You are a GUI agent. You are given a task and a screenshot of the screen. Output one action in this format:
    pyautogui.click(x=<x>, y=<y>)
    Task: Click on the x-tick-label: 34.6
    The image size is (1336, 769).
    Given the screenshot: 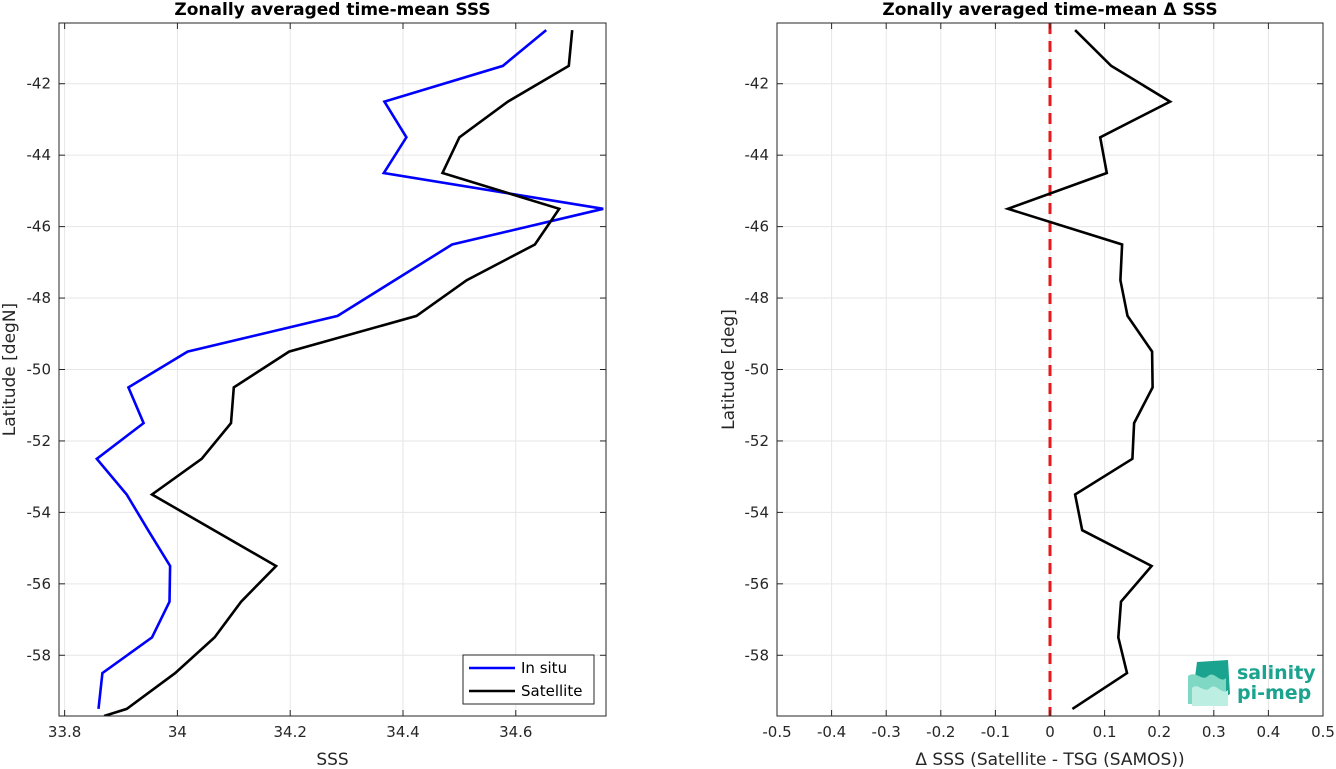 What is the action you would take?
    pyautogui.click(x=515, y=732)
    